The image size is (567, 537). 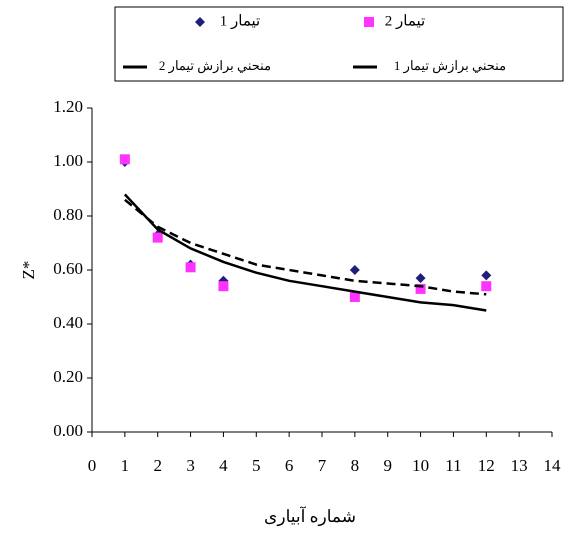 What do you see at coordinates (157, 465) in the screenshot?
I see `x-tick-label: 2` at bounding box center [157, 465].